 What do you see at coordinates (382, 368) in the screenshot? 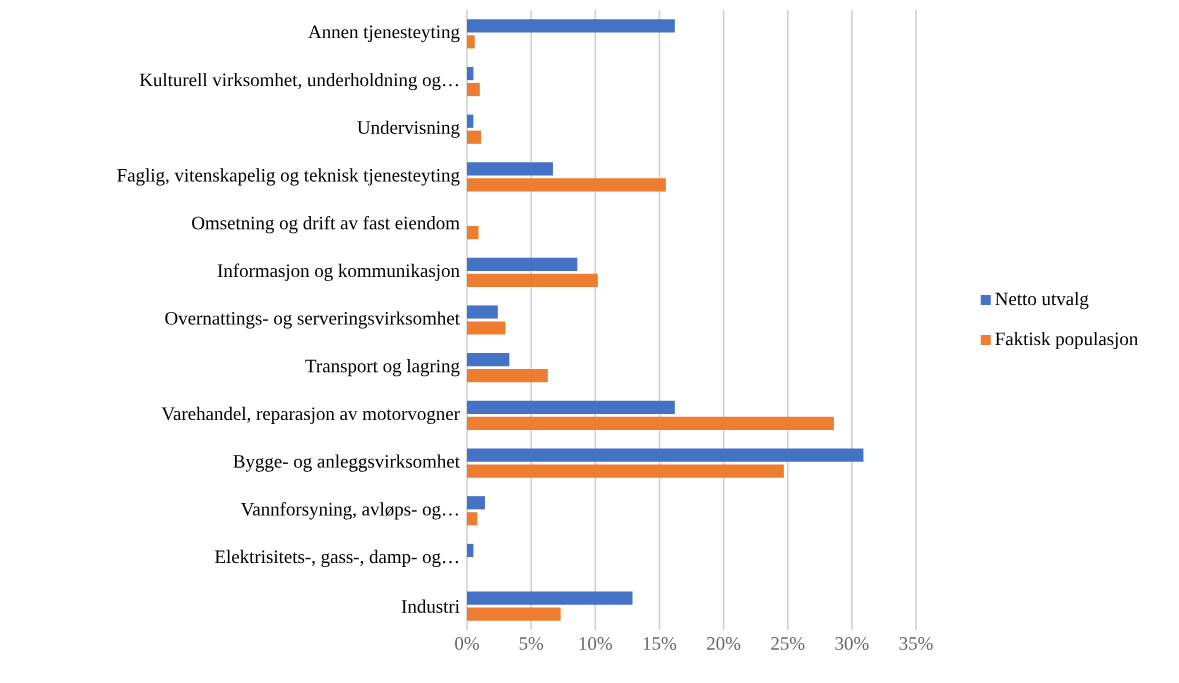
I see `y-tick-label: Transport og lagring` at bounding box center [382, 368].